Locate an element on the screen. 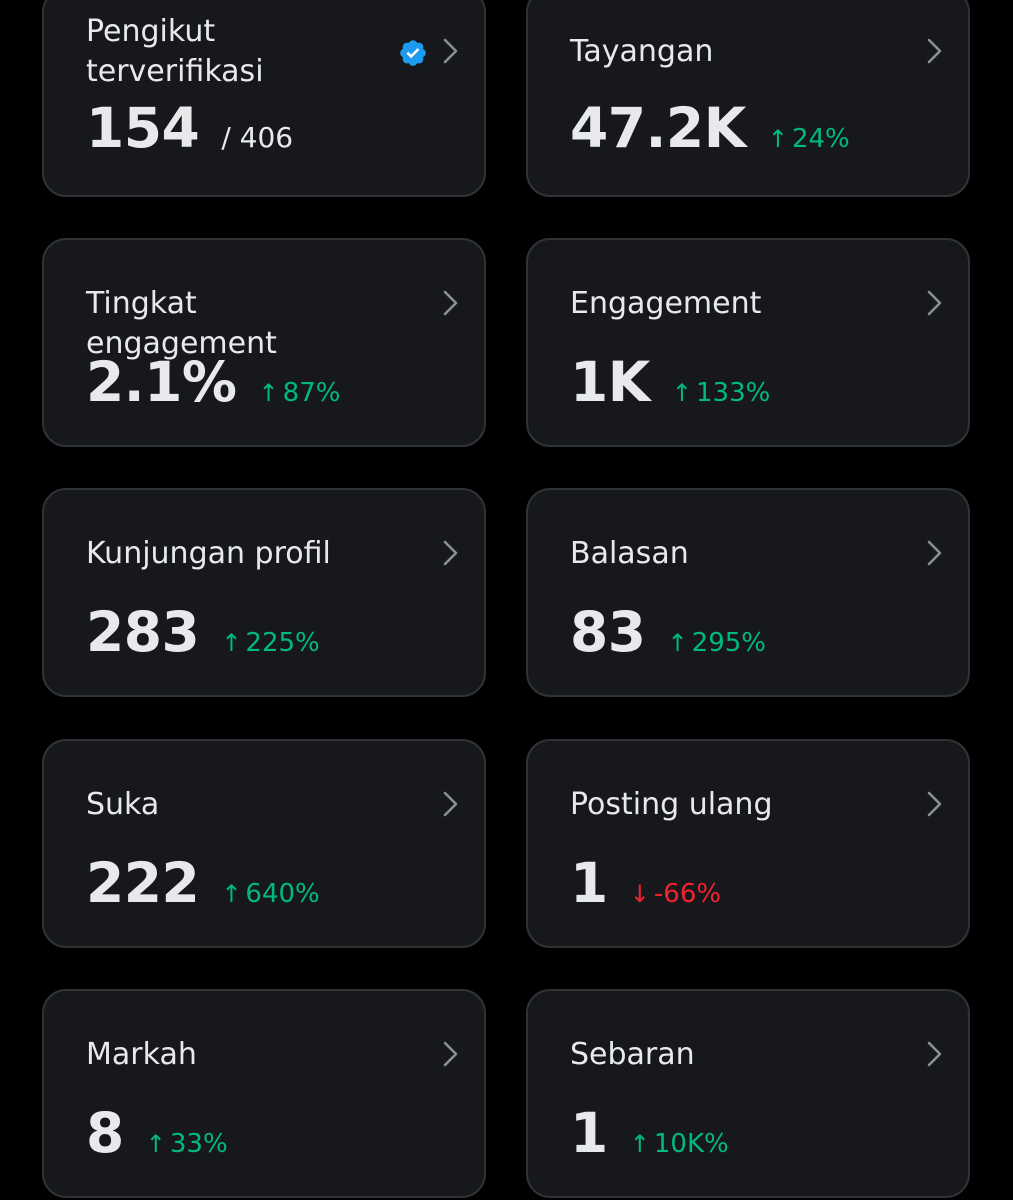 The image size is (1013, 1200). metric-value: 2.1% is located at coordinates (161, 382).